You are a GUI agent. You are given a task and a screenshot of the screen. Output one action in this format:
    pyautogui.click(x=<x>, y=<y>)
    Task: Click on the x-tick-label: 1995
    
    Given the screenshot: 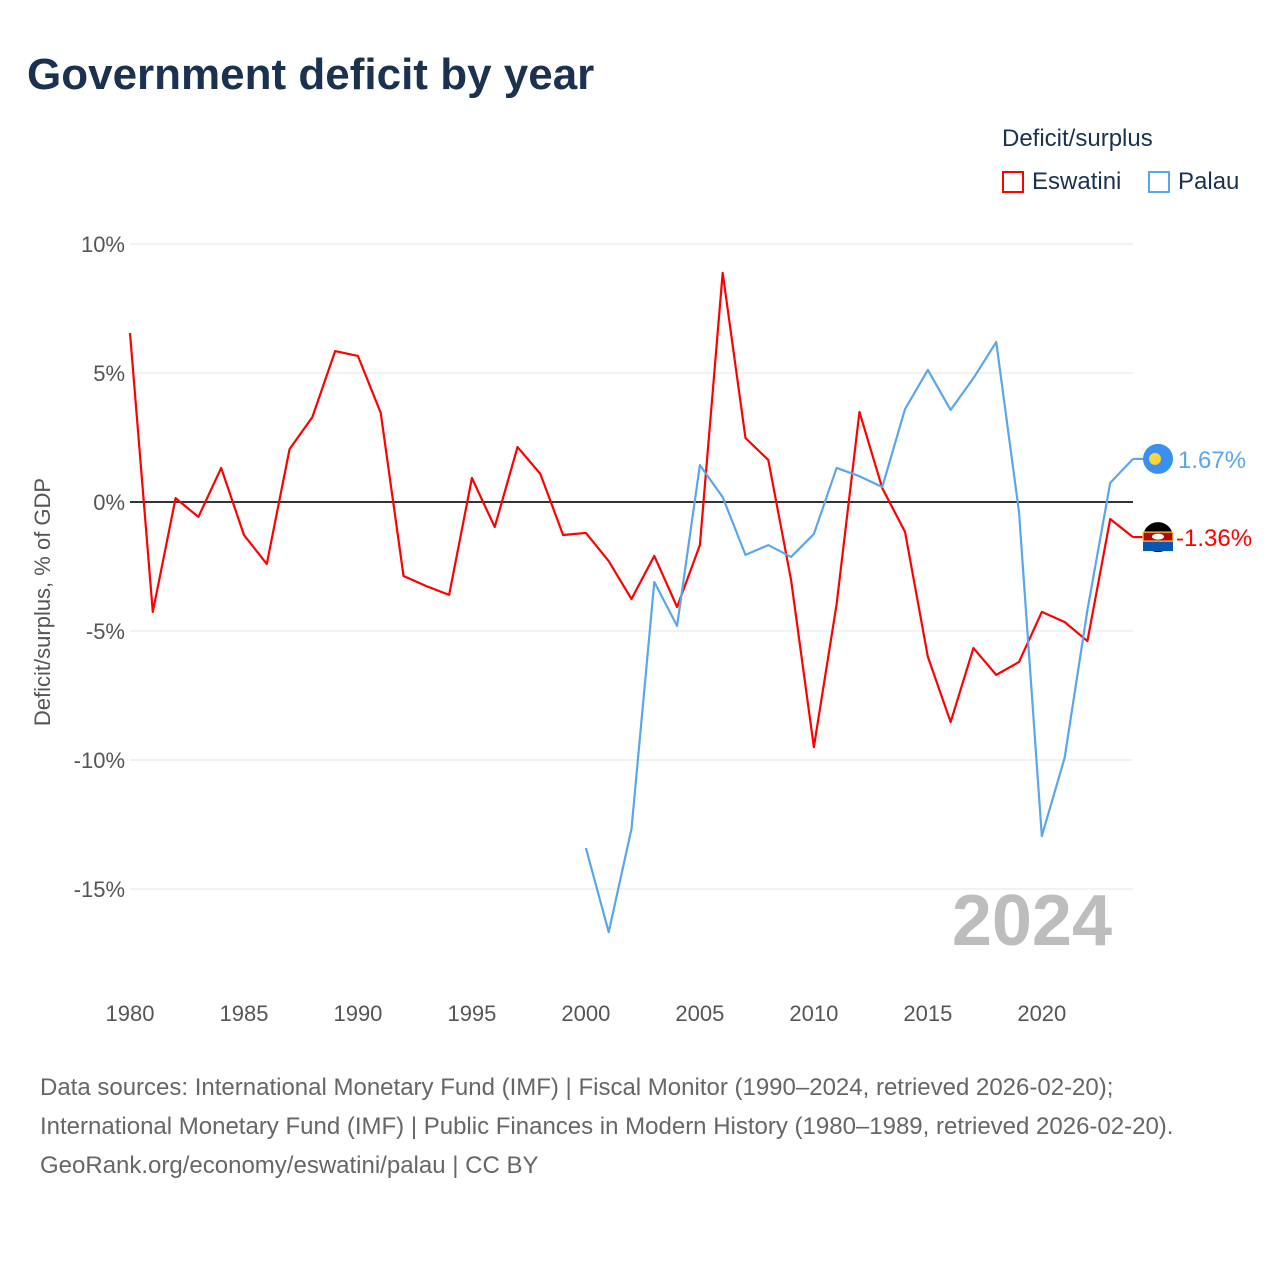 What is the action you would take?
    pyautogui.click(x=471, y=1013)
    